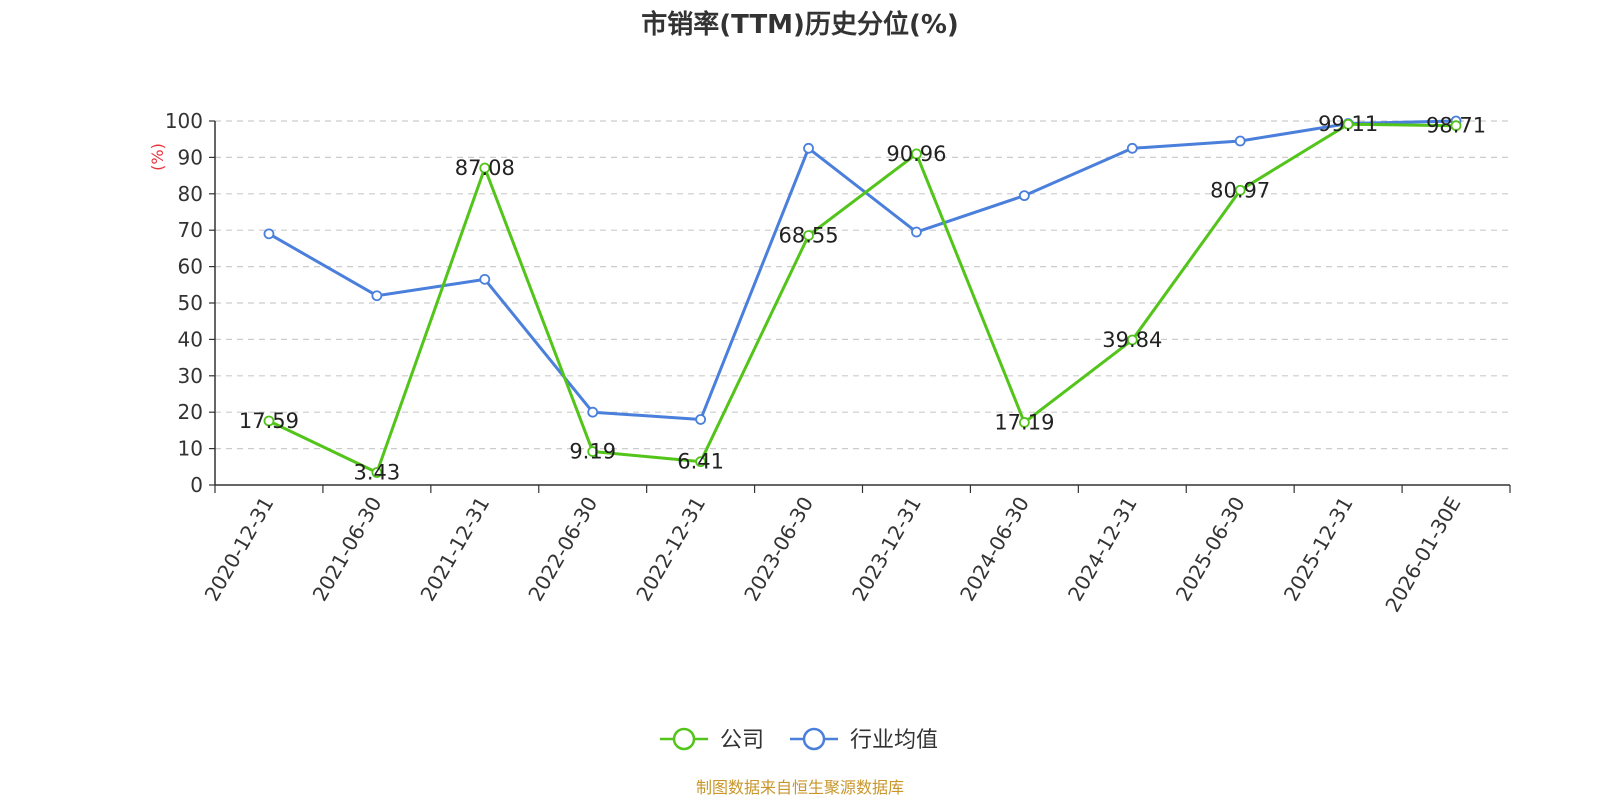 This screenshot has height=800, width=1600. Describe the element at coordinates (1318, 549) in the screenshot. I see `x-tick-label: 2025-12-31` at that location.